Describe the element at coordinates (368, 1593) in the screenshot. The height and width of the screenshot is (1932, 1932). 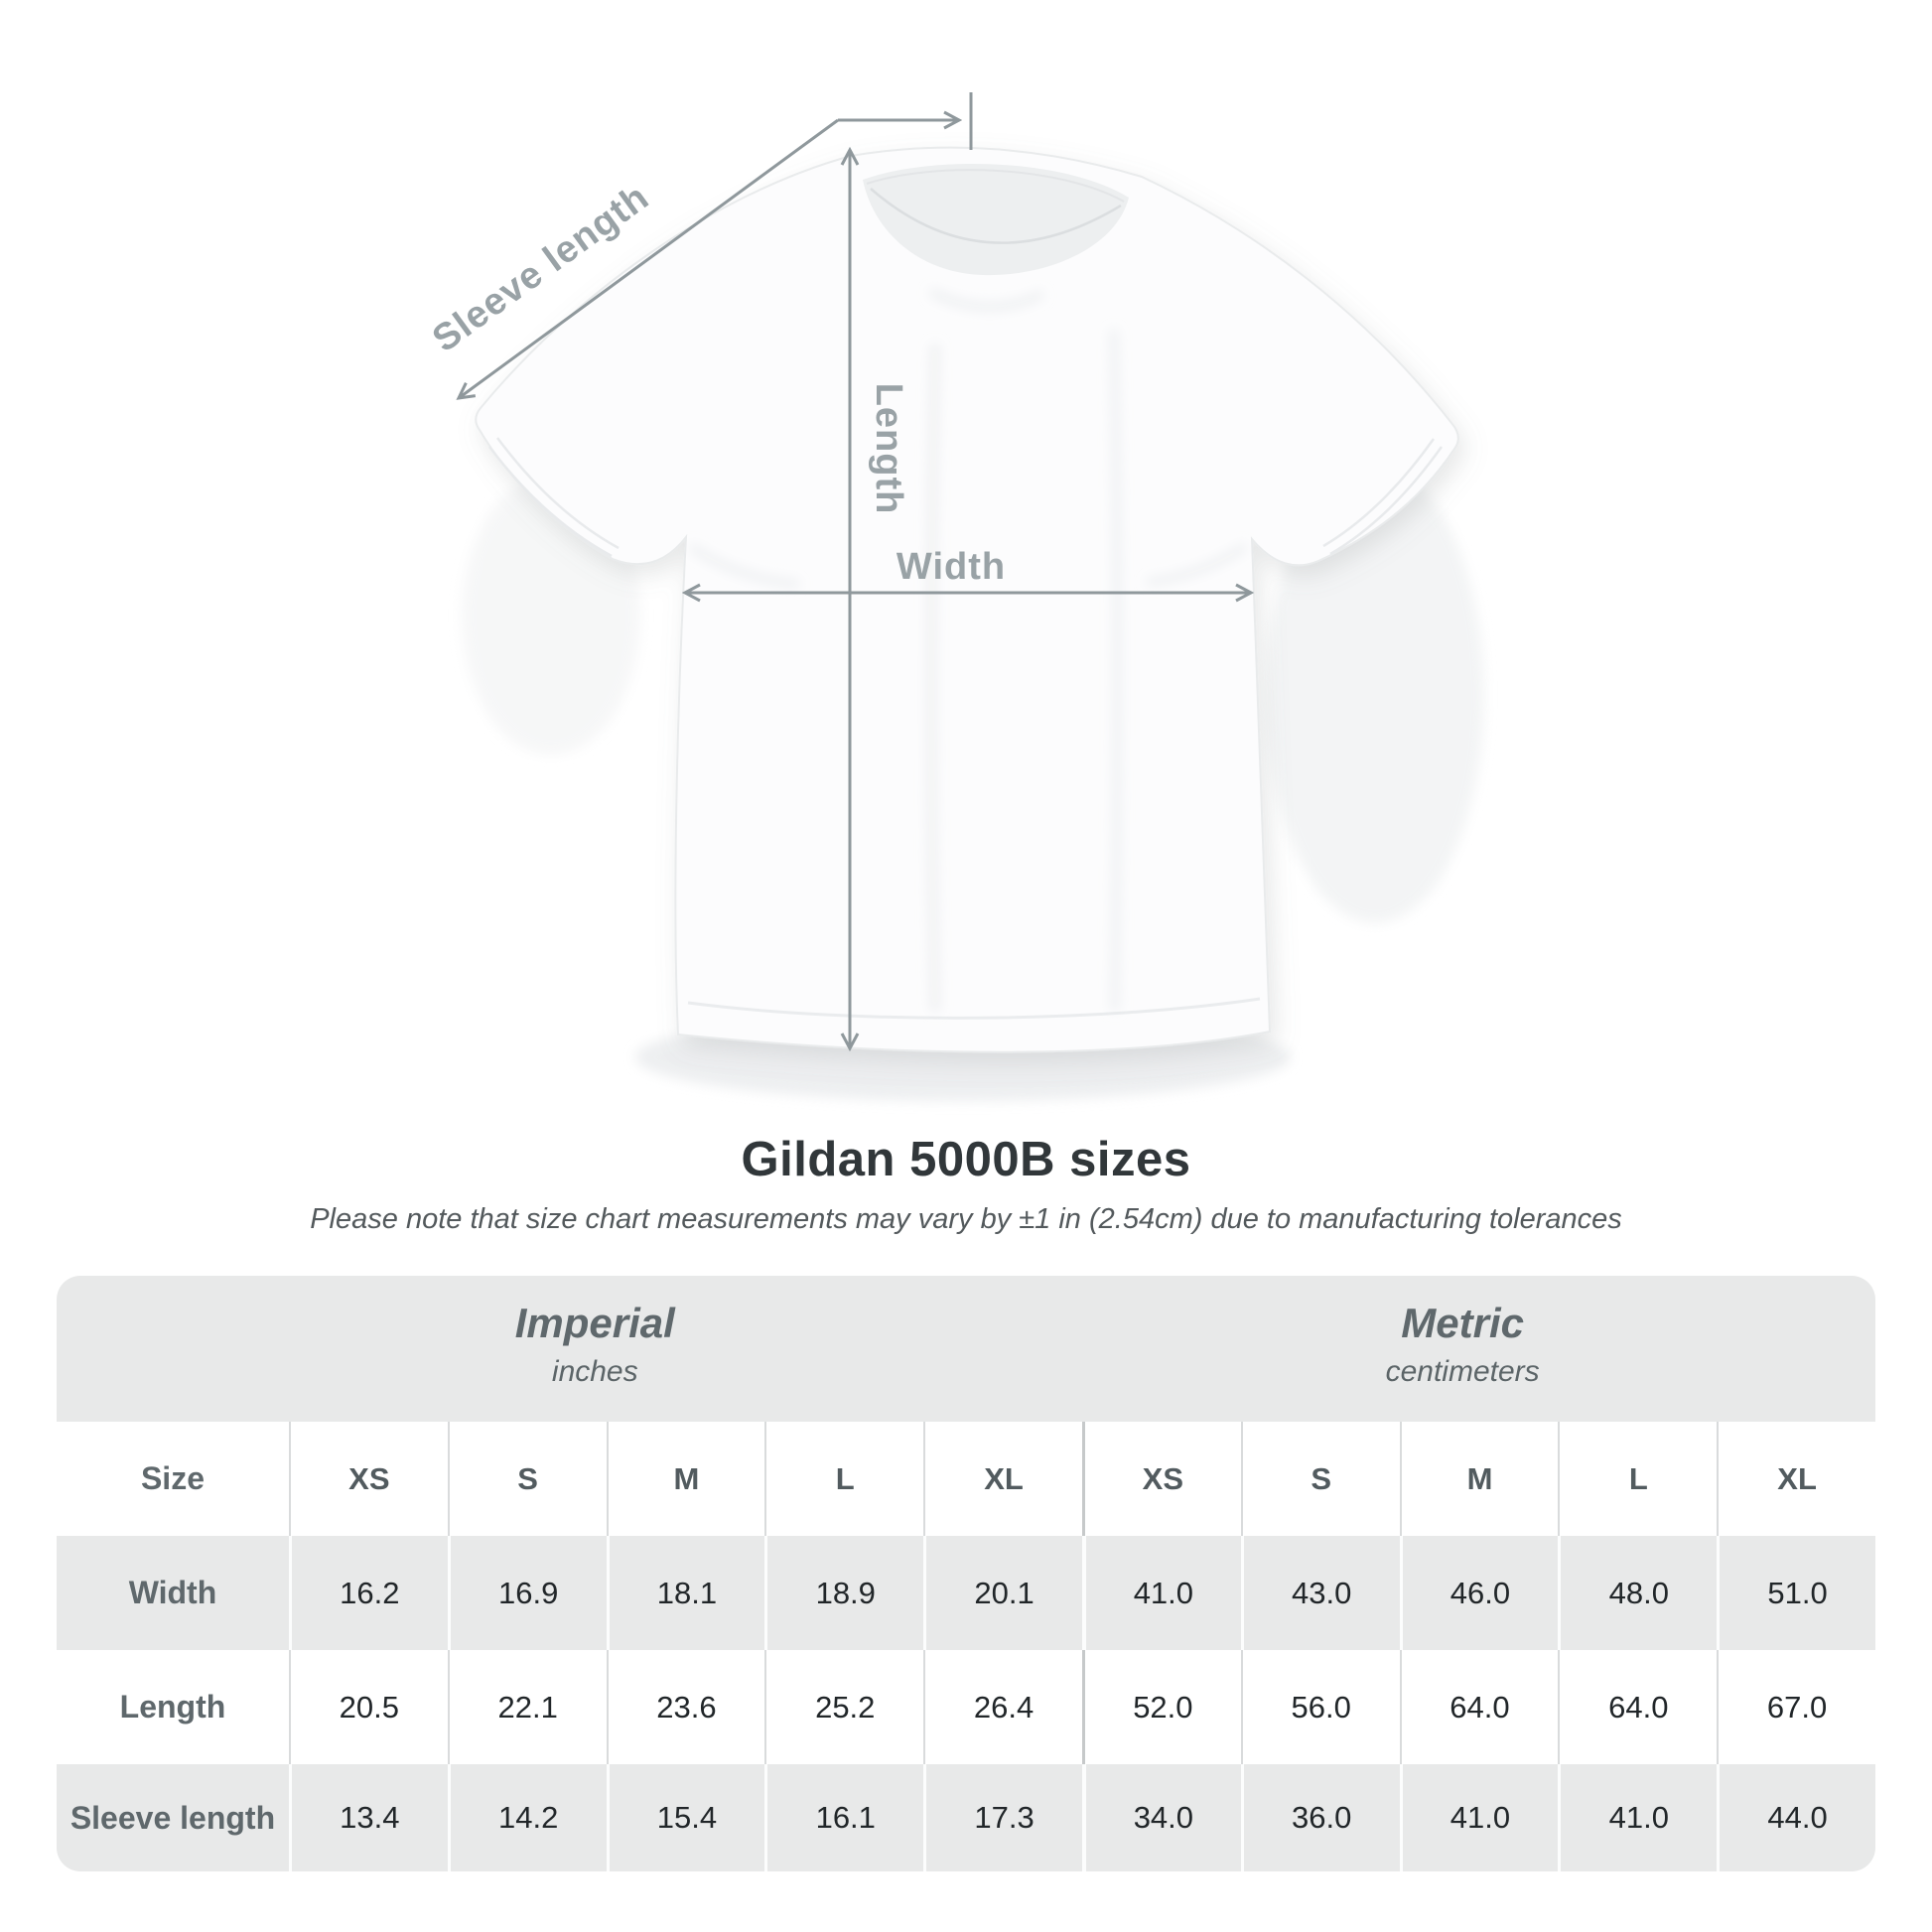
I see `width-imperial-xs: 16.2` at that location.